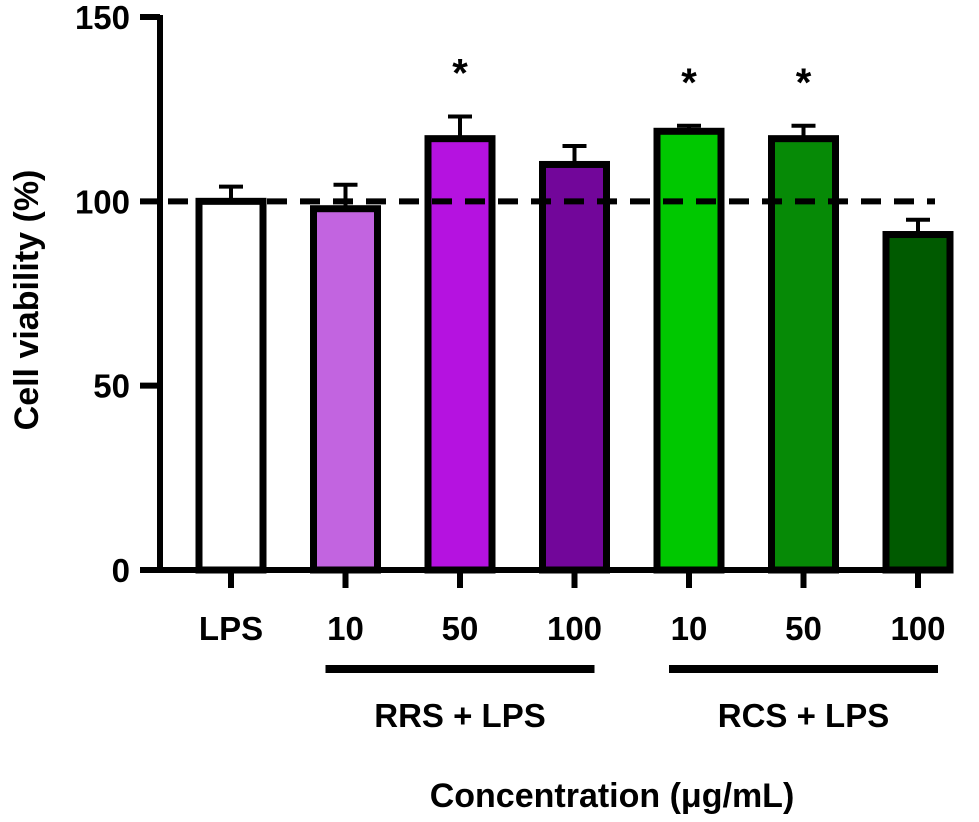 This screenshot has width=979, height=822. I want to click on y-axis-title: Cell viability (%), so click(27, 300).